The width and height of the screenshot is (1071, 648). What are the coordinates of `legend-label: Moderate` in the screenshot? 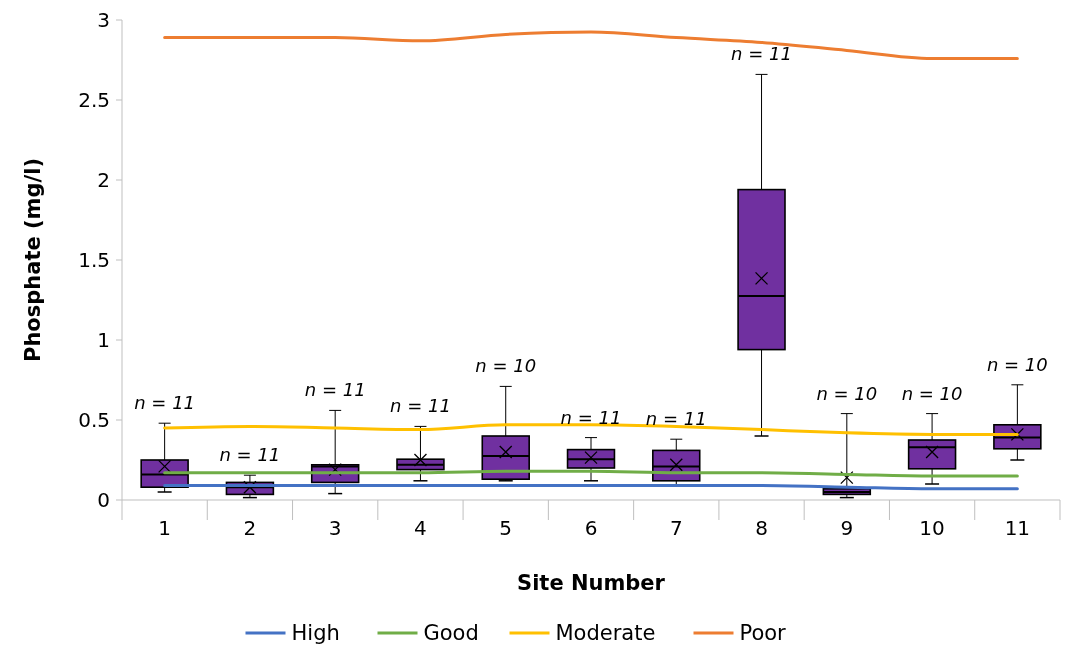 It's located at (605, 633).